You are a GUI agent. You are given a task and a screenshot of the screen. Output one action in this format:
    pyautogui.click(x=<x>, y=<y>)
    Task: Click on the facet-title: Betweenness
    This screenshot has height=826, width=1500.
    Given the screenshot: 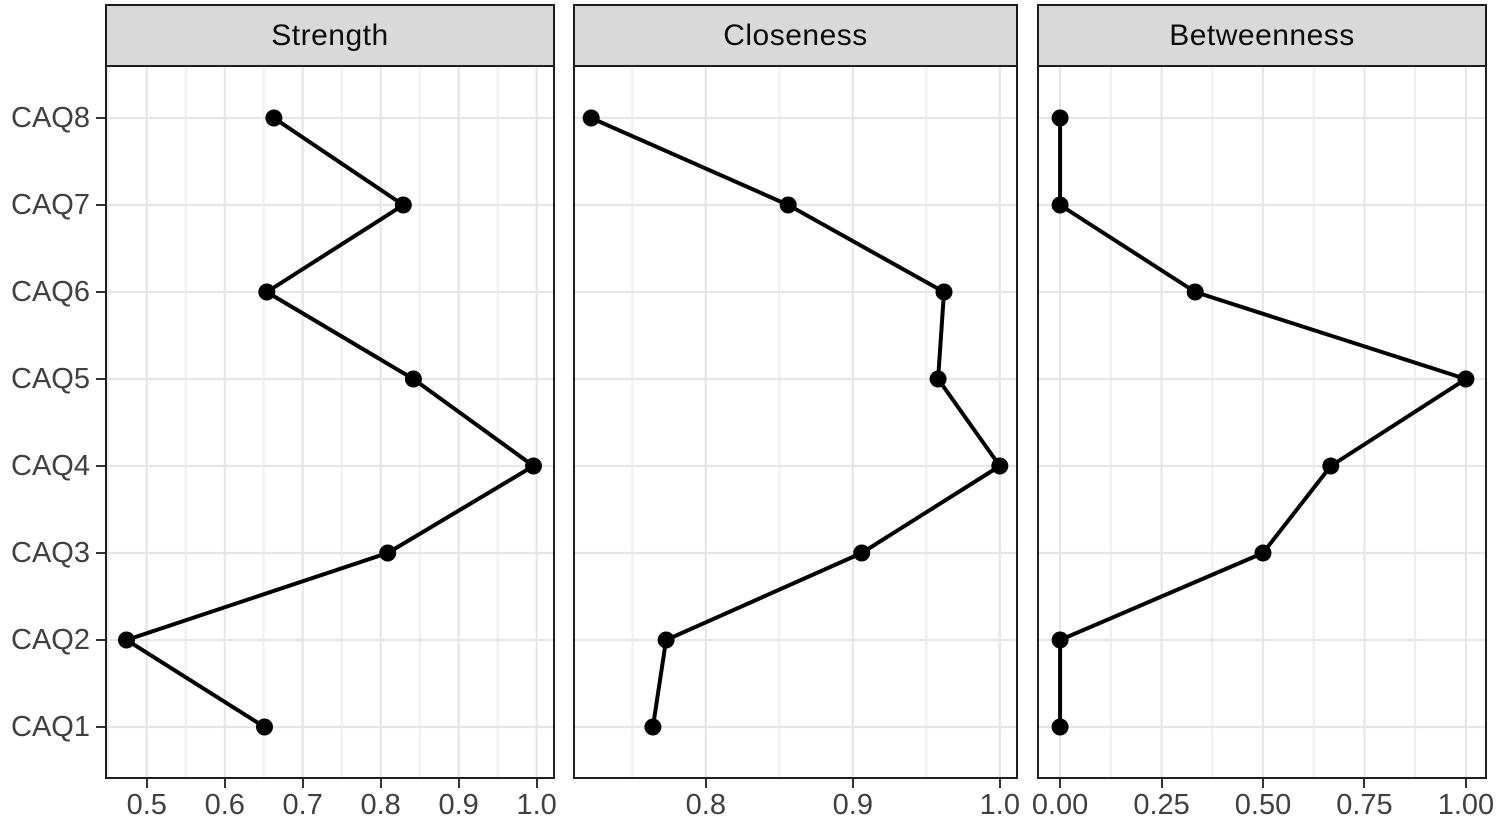 What is the action you would take?
    pyautogui.click(x=1262, y=35)
    